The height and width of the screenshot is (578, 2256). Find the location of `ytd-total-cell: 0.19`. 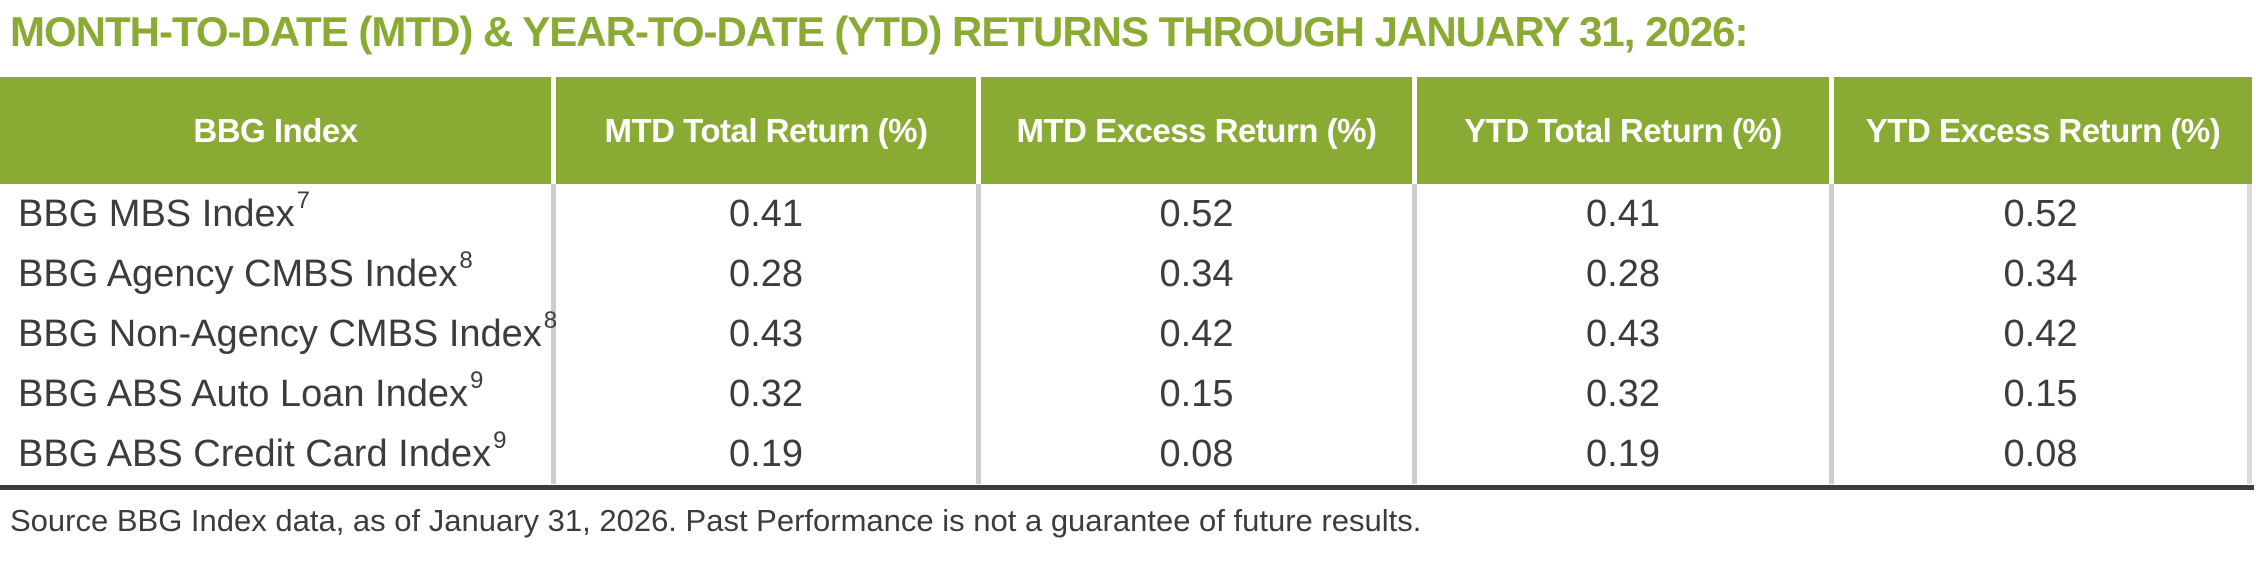

ytd-total-cell: 0.19 is located at coordinates (1625, 454).